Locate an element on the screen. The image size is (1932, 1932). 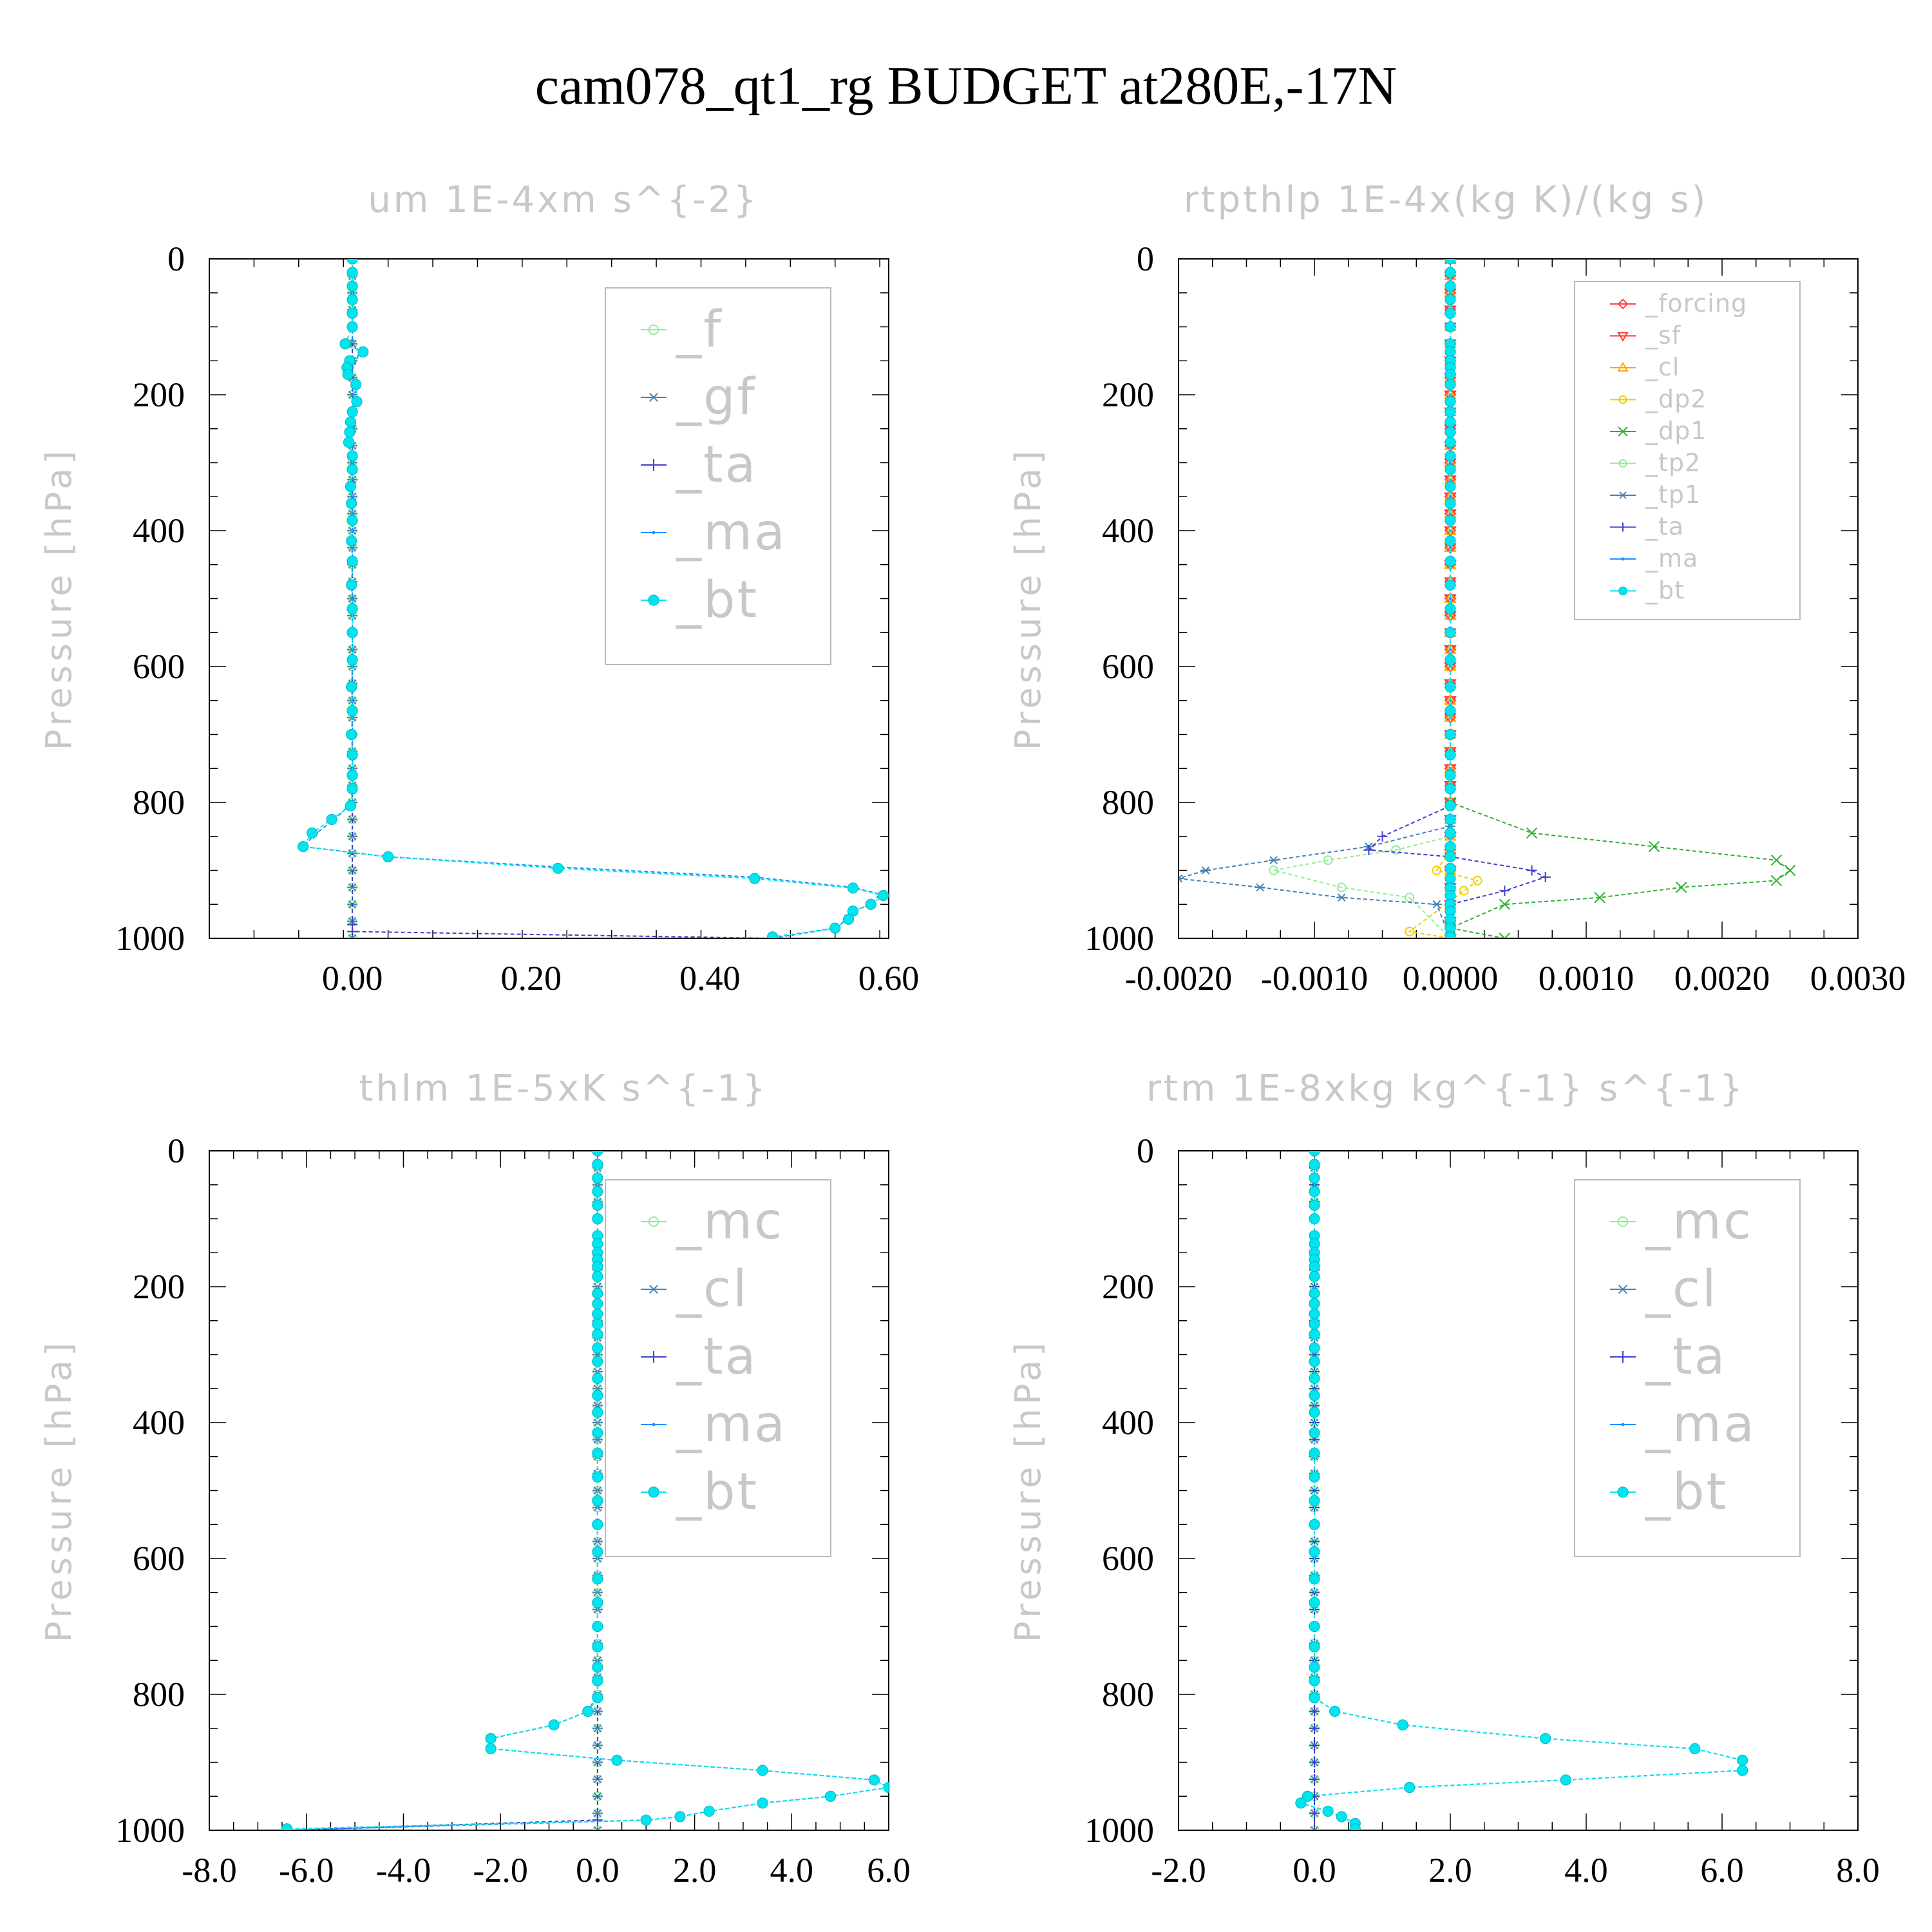
x-tick-label: 4.0 is located at coordinates (1586, 1870).